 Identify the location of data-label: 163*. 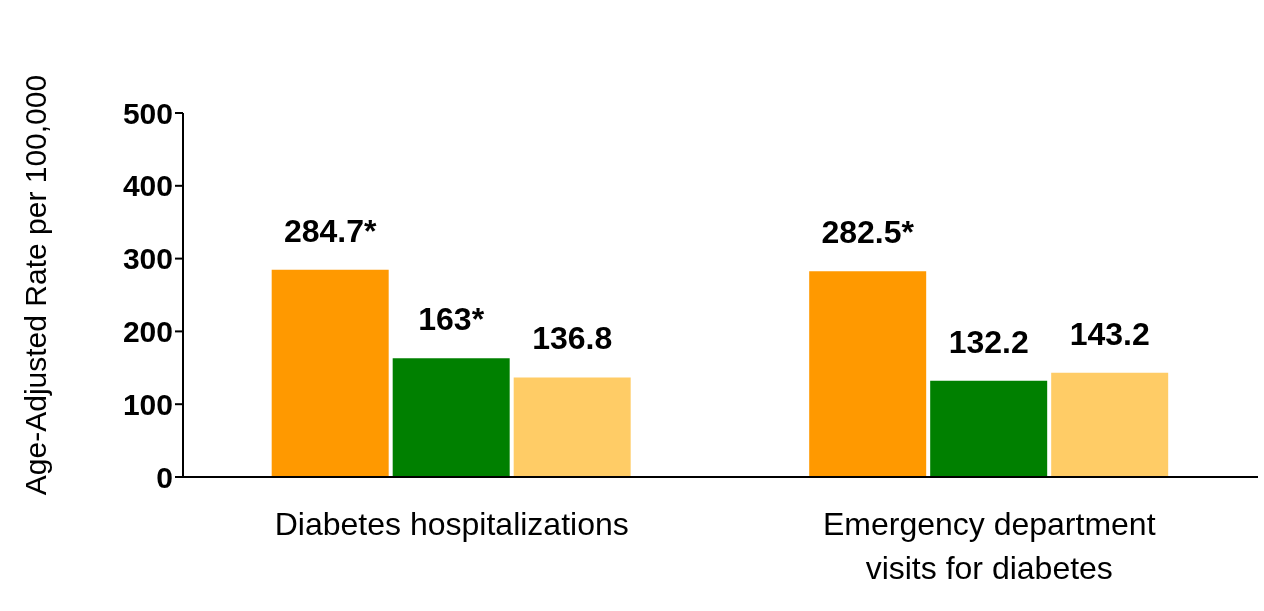
(451, 319).